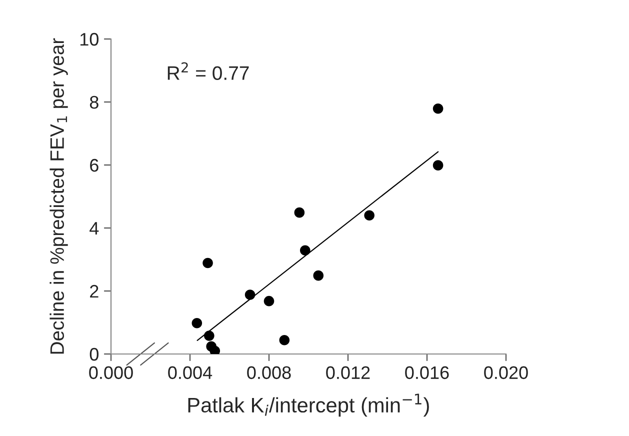  Describe the element at coordinates (208, 71) in the screenshot. I see `annotation: R$^{2}$ = 0.77` at that location.